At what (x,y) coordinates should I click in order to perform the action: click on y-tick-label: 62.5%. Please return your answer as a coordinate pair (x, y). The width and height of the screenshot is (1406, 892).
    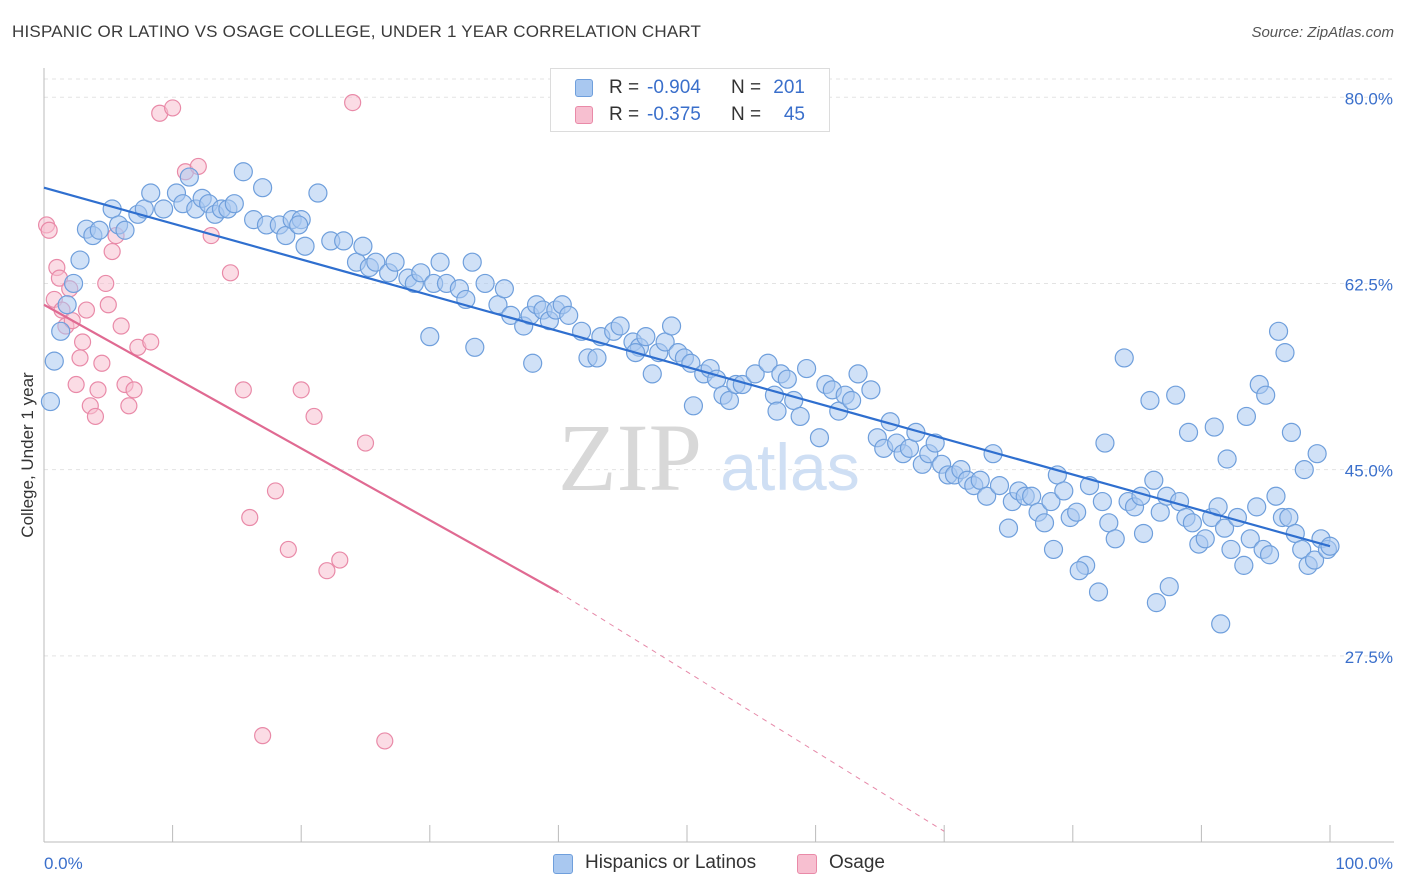
    Looking at the image, I should click on (1369, 284).